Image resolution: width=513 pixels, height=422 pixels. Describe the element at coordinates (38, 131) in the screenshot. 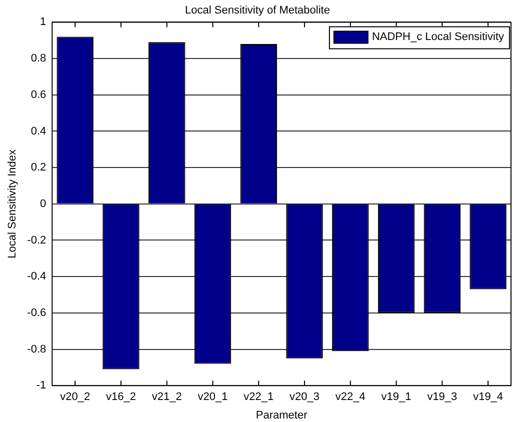

I see `y-tick-label: 0.4` at that location.